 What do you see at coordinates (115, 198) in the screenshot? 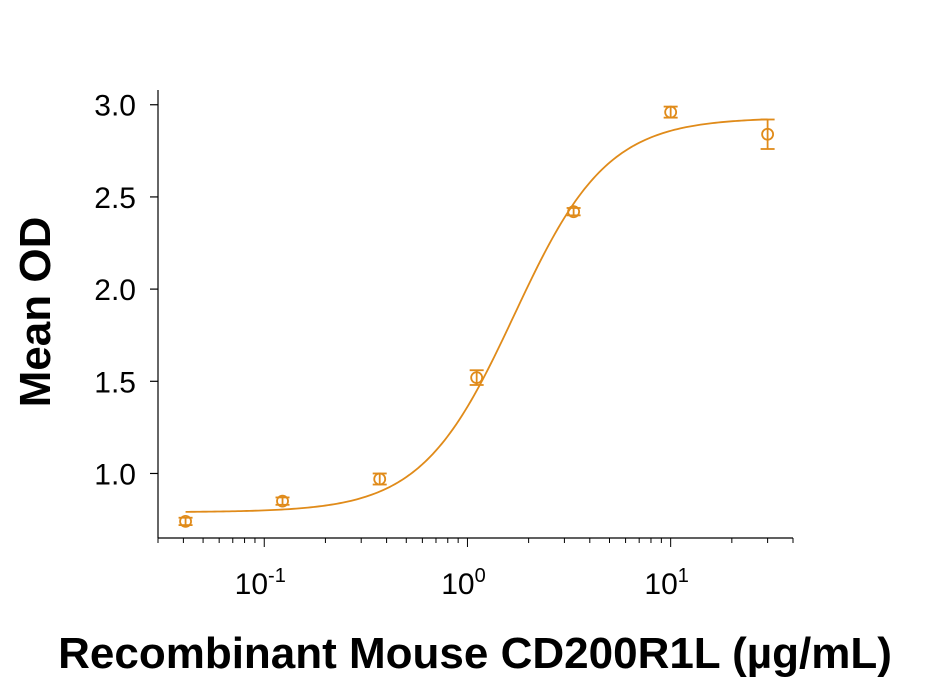
I see `y-tick-label: 2.5` at bounding box center [115, 198].